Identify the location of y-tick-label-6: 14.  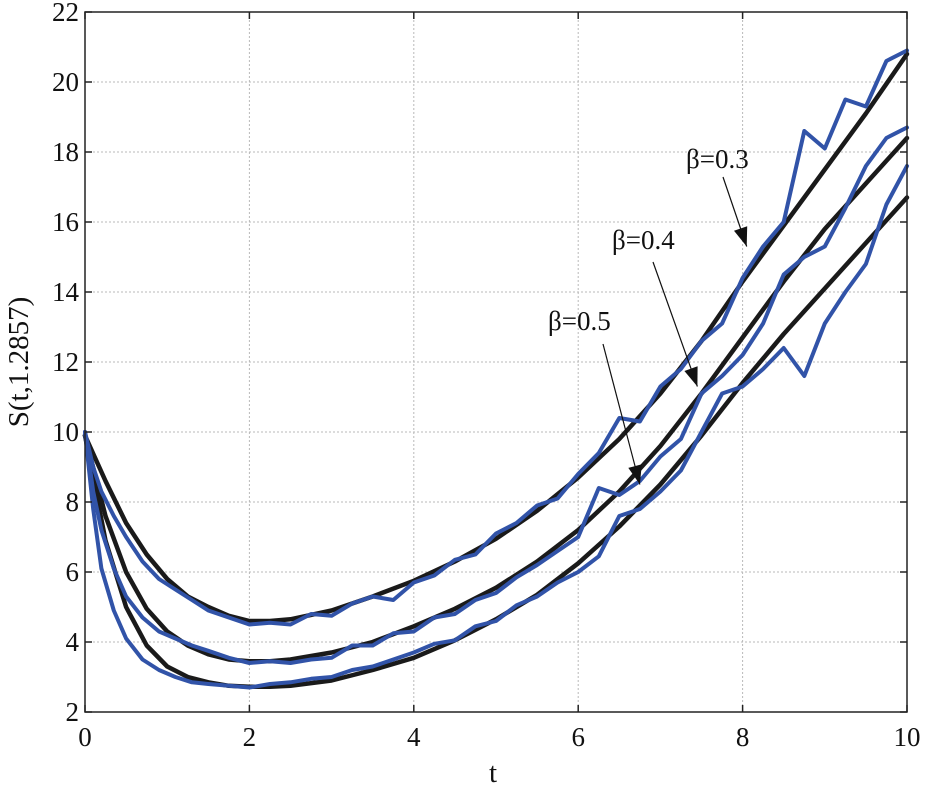
(66, 292).